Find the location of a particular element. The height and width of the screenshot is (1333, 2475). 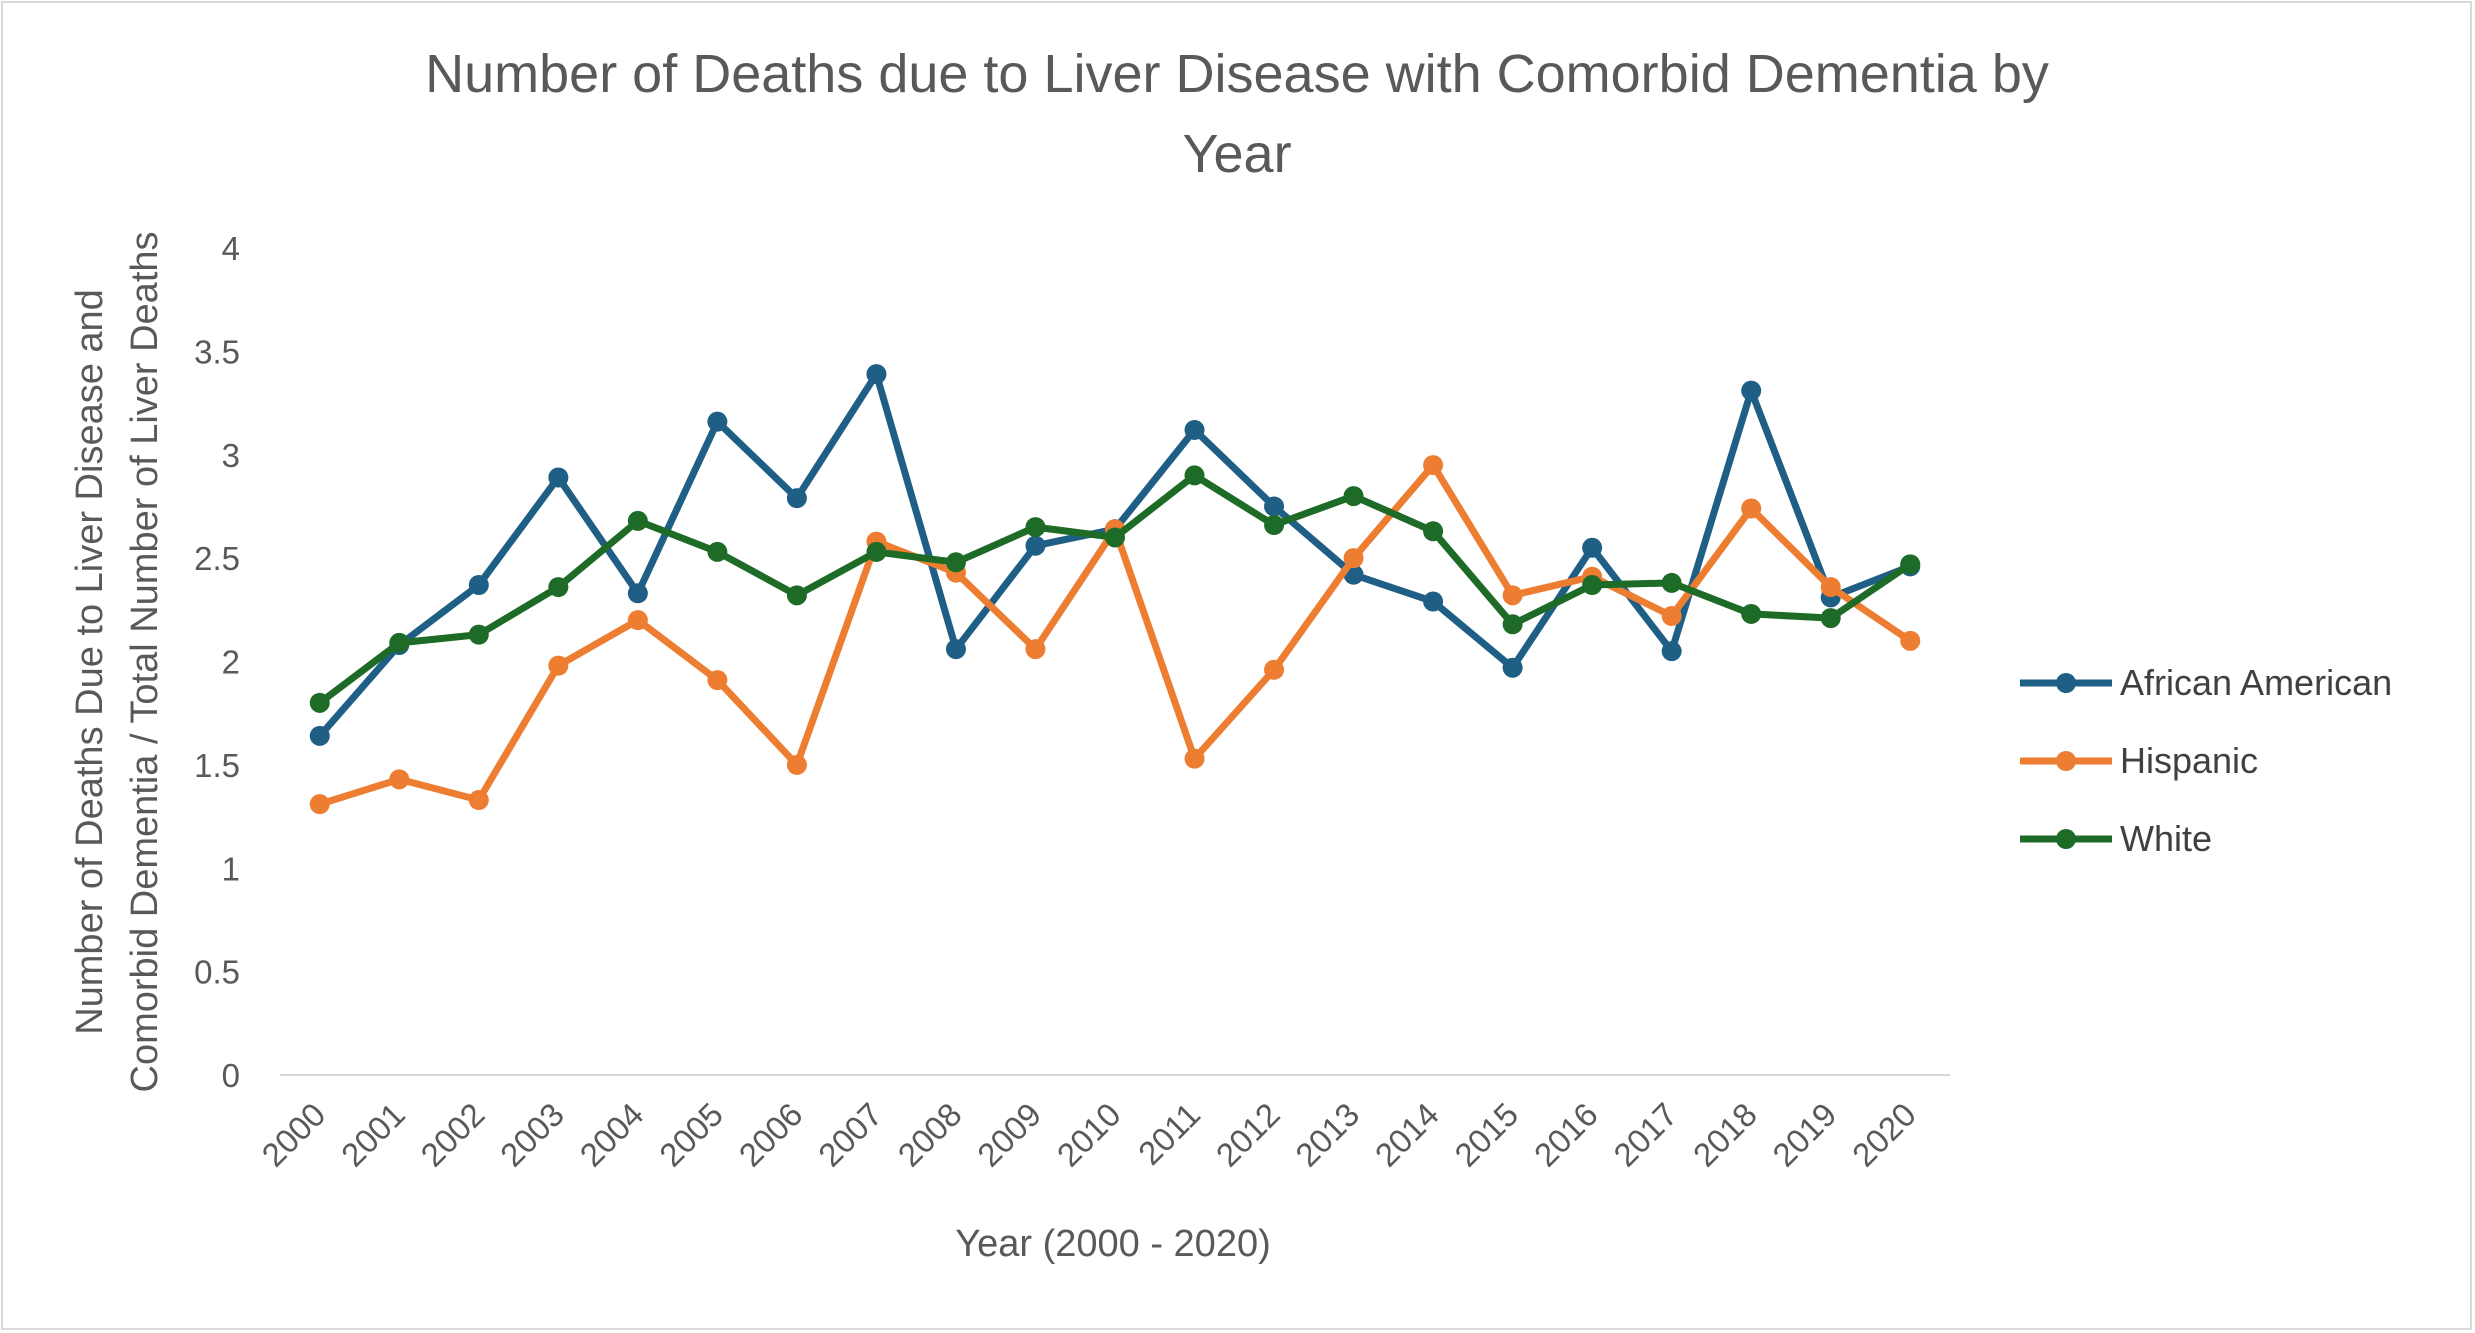

x-tick-label: 2011 is located at coordinates (1169, 1134).